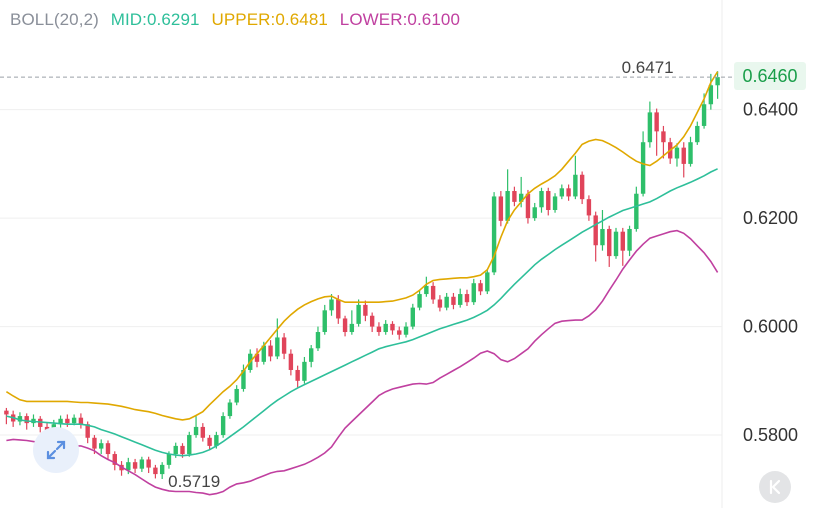  What do you see at coordinates (400, 19) in the screenshot?
I see `lower-value: LOWER:0.6100` at bounding box center [400, 19].